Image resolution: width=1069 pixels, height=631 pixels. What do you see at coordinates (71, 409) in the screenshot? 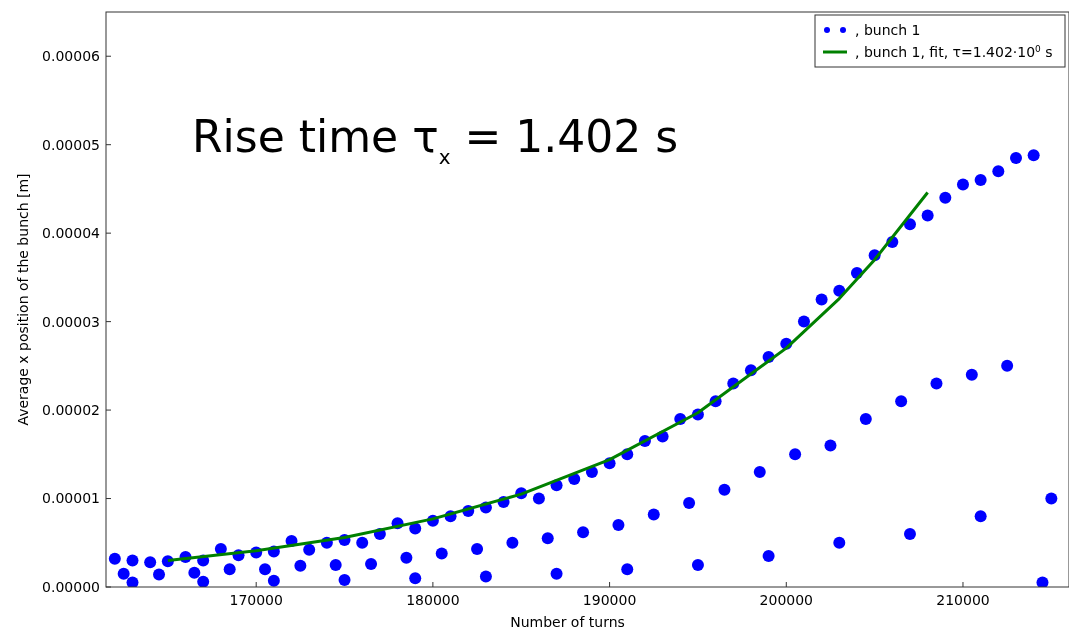
I see `y-tick-label: 0.00002` at bounding box center [71, 409].